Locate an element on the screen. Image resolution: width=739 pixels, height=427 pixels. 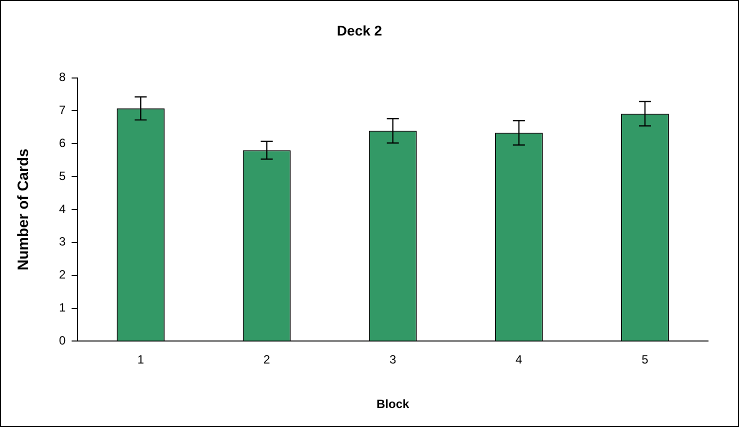
y-tick-label: 7 is located at coordinates (62, 110).